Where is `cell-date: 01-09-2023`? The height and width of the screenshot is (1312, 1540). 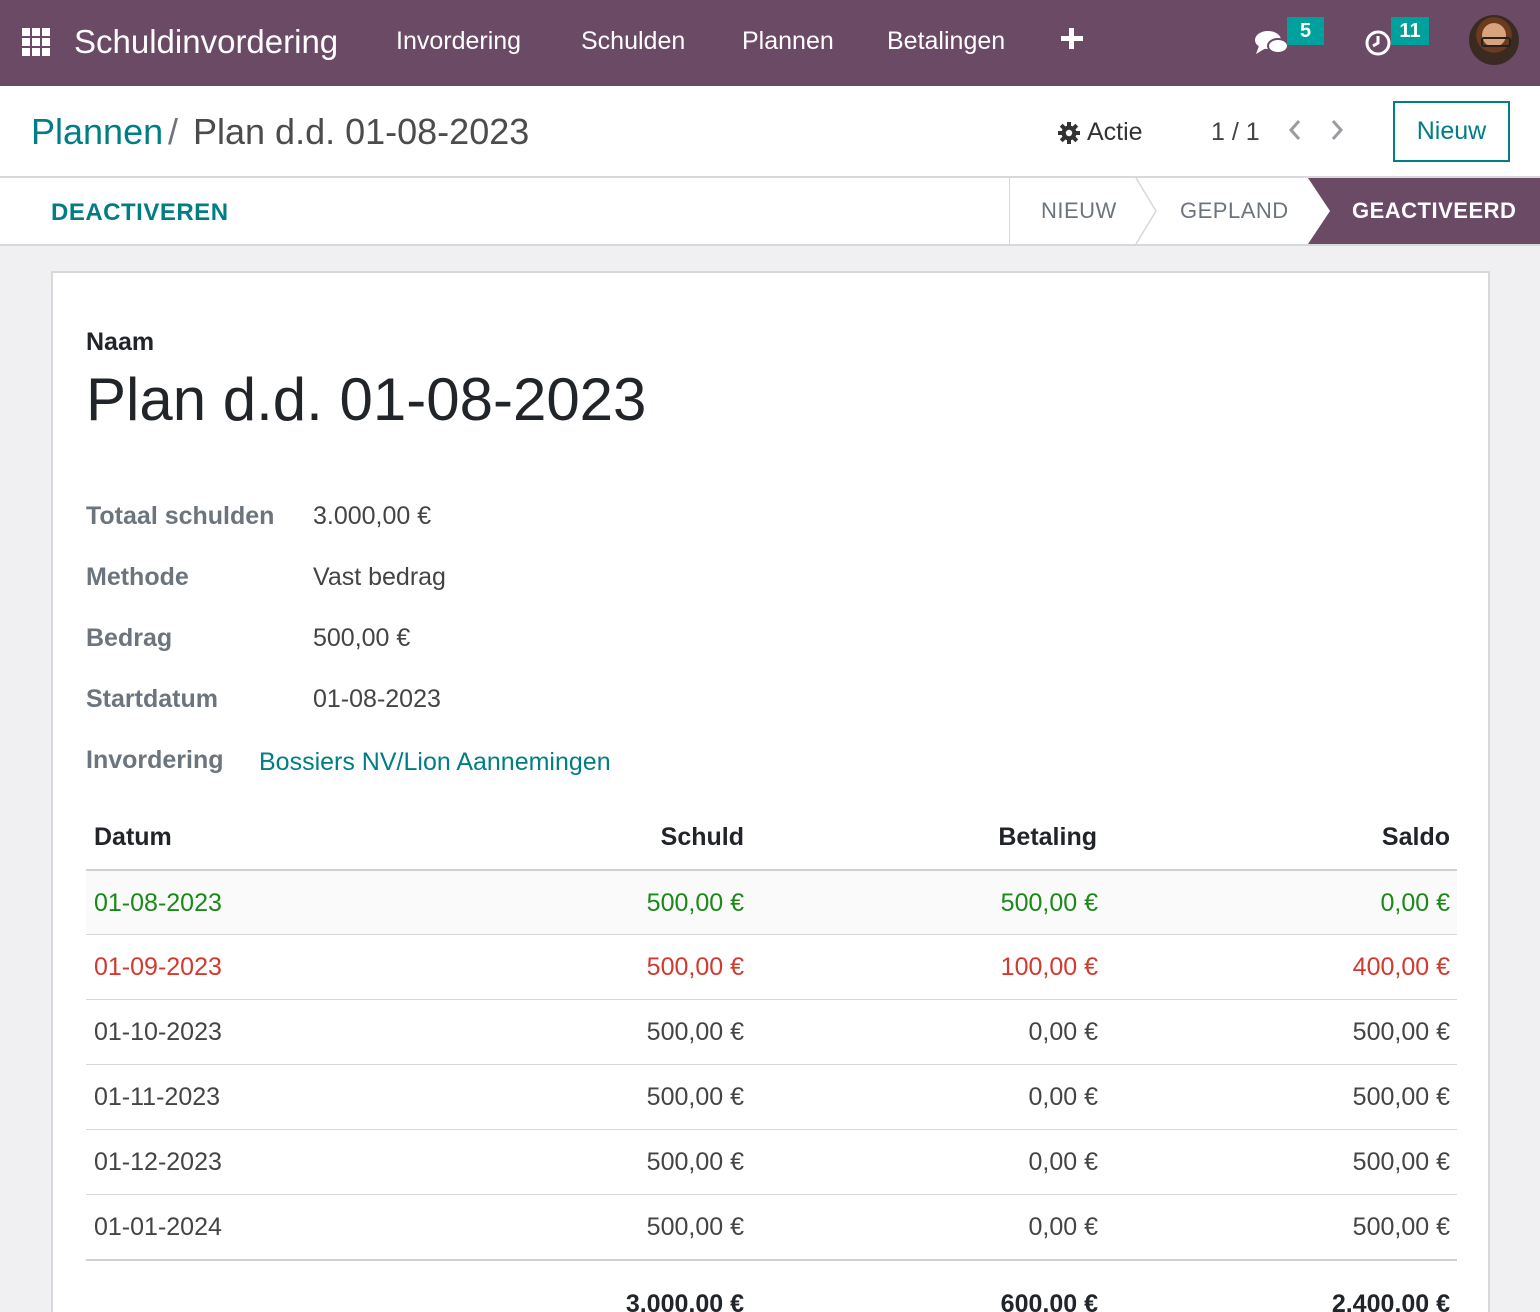
cell-date: 01-09-2023 is located at coordinates (158, 967).